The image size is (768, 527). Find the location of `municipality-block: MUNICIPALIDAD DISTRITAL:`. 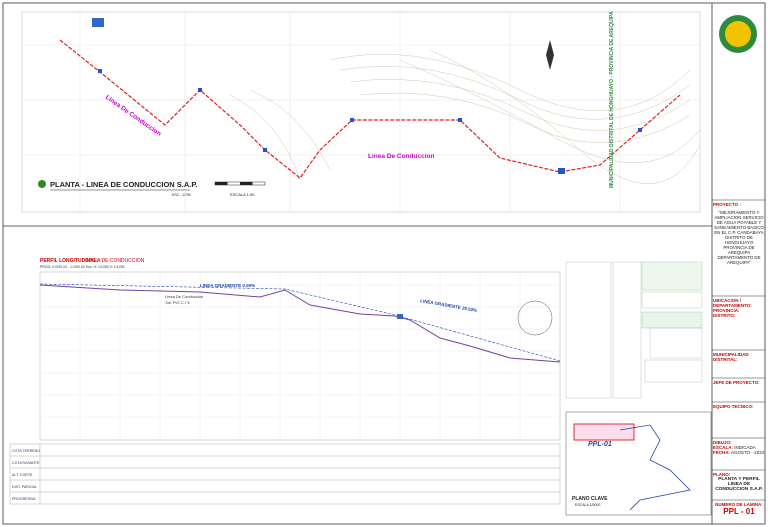

municipality-block: MUNICIPALIDAD DISTRITAL: is located at coordinates (739, 357).